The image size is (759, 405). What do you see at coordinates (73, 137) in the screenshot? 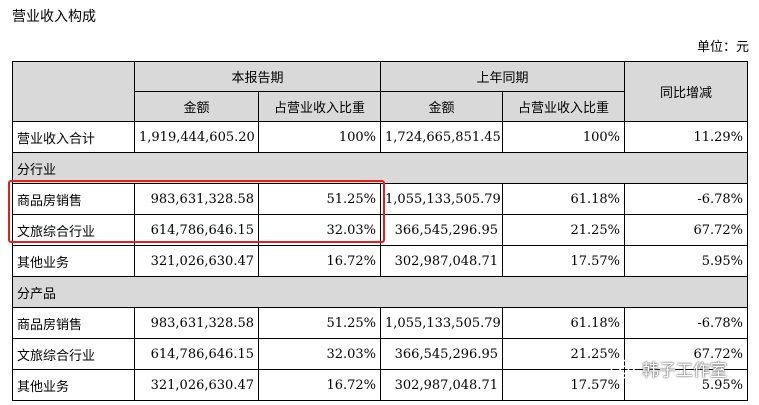
I see `row-label: 营业收入合计` at bounding box center [73, 137].